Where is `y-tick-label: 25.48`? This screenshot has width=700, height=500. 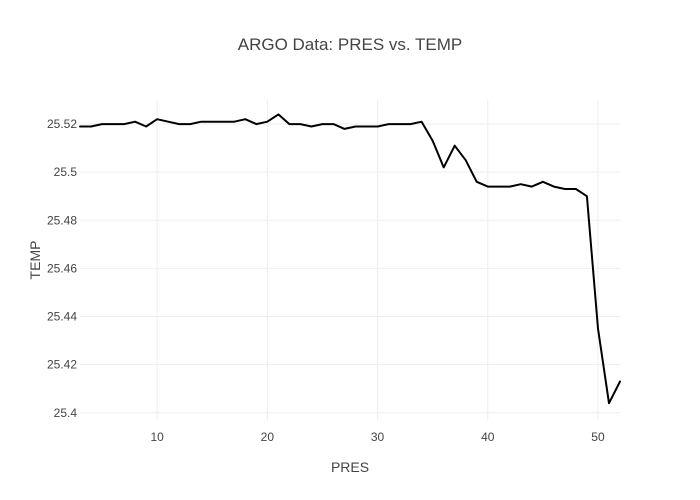 y-tick-label: 25.48 is located at coordinates (62, 220).